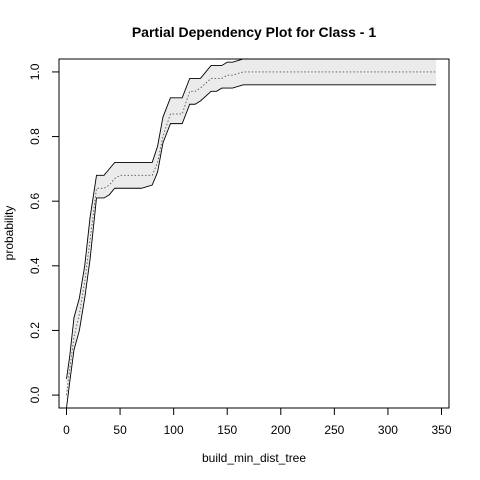  Describe the element at coordinates (35, 71) in the screenshot. I see `y-tick-label: 1.0` at that location.